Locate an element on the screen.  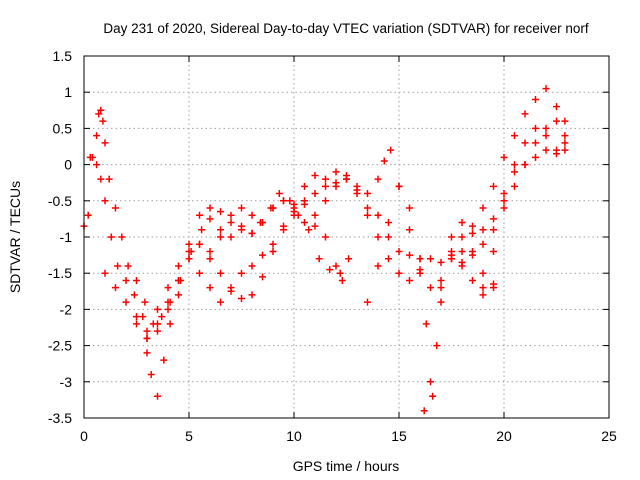
x-tick-label: 10 is located at coordinates (294, 436).